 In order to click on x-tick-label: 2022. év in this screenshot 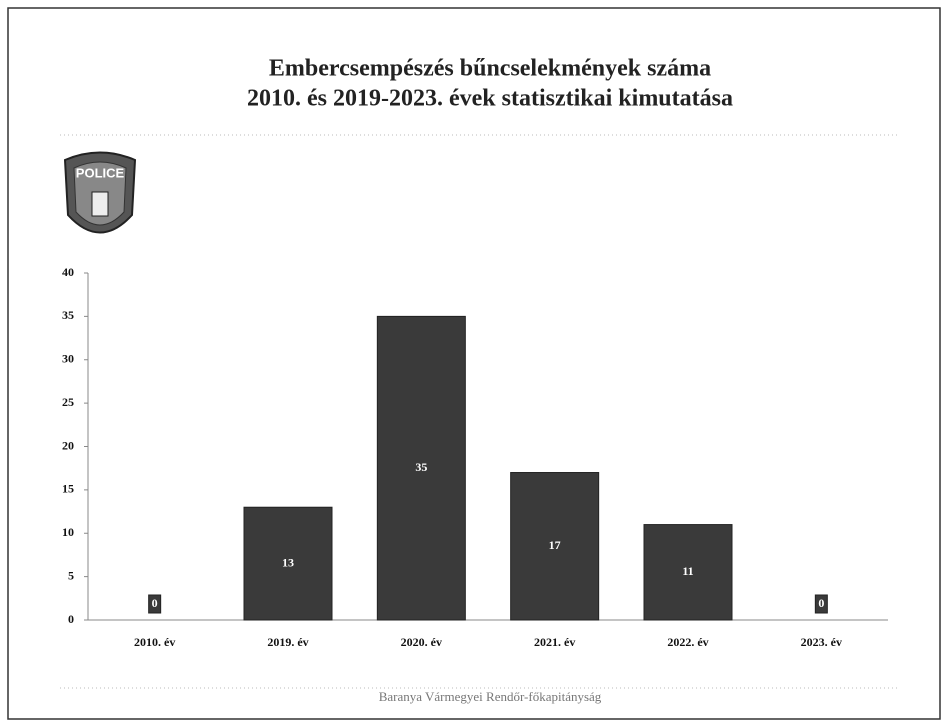, I will do `click(687, 642)`.